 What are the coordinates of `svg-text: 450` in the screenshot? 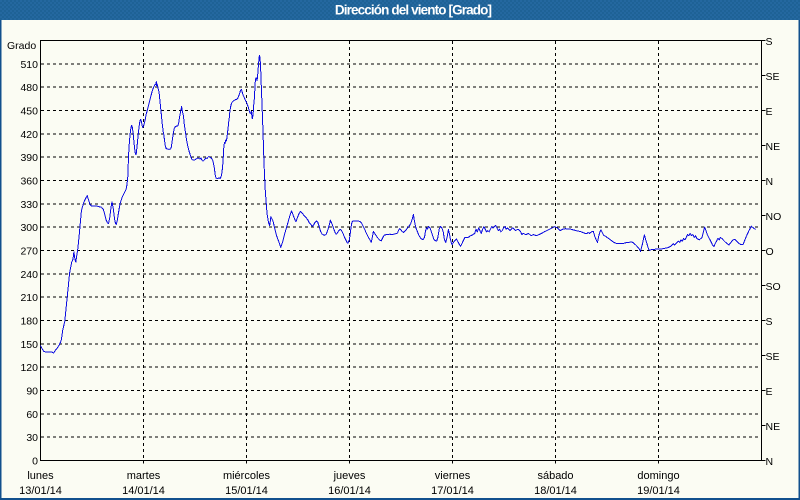 It's located at (29, 112).